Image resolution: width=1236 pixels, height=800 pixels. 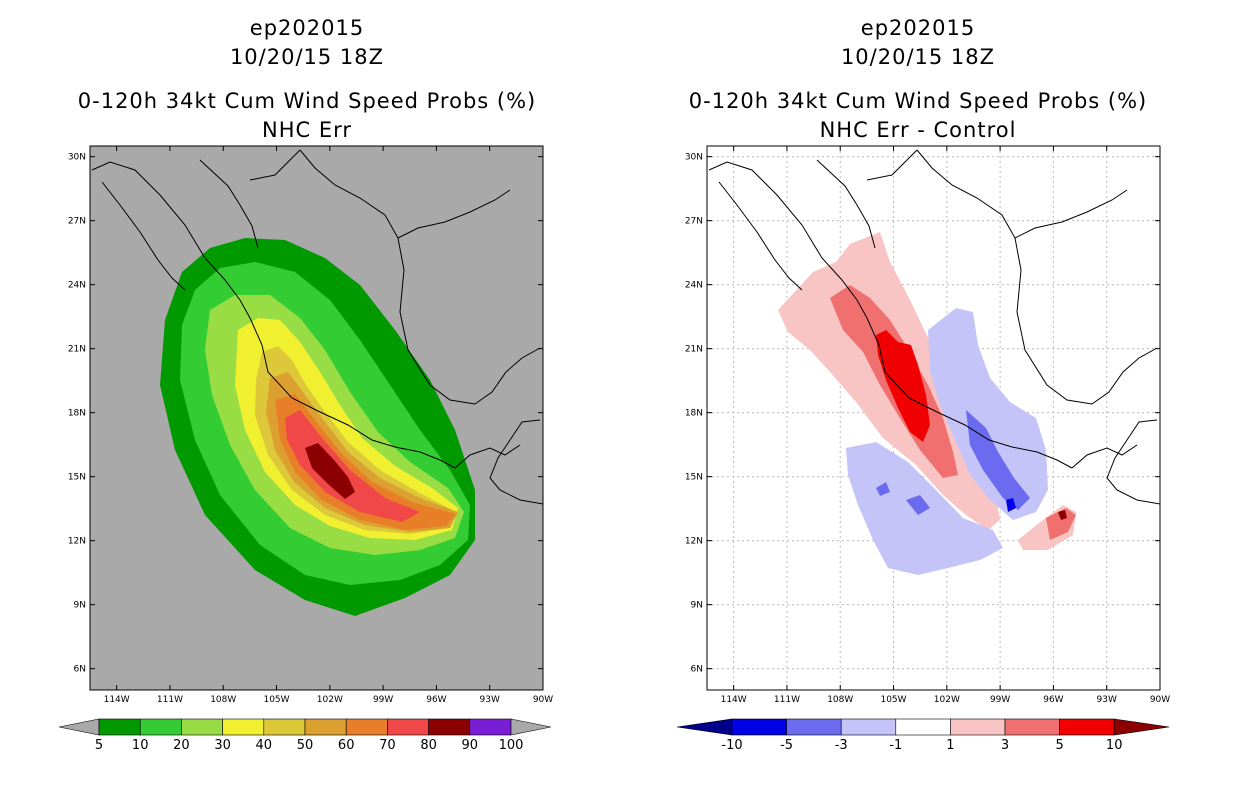 I want to click on colorbar-label: -1, so click(x=895, y=745).